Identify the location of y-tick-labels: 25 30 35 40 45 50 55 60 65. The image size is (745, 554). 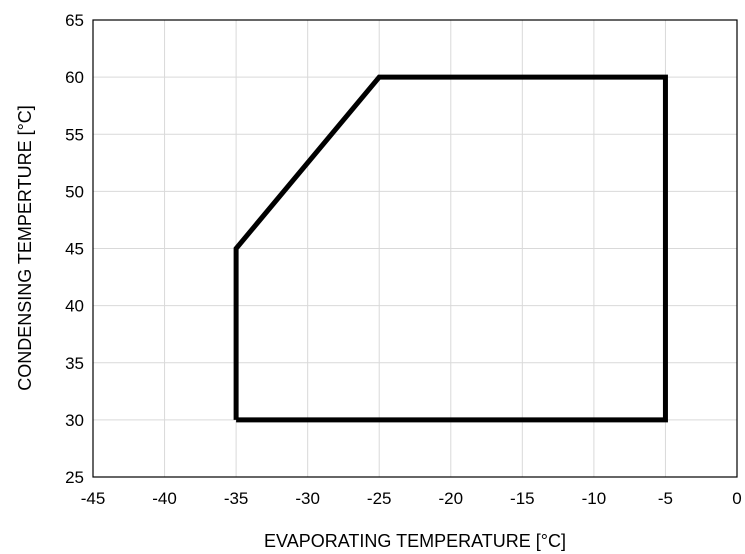
(74, 249).